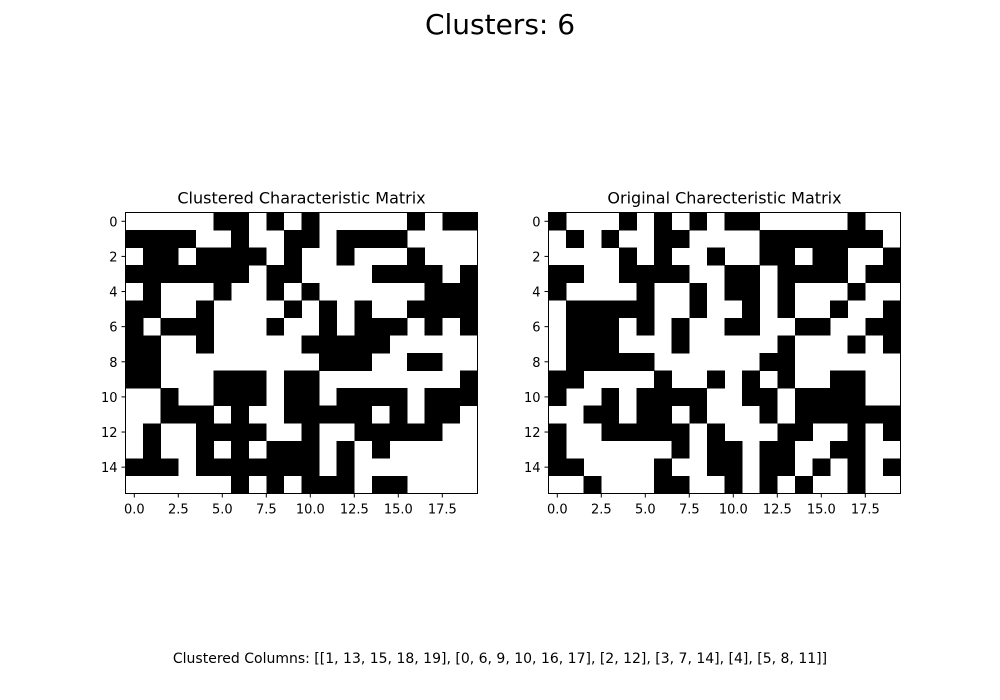 The width and height of the screenshot is (1000, 700). I want to click on original-cell-r11-c18, so click(874, 414).